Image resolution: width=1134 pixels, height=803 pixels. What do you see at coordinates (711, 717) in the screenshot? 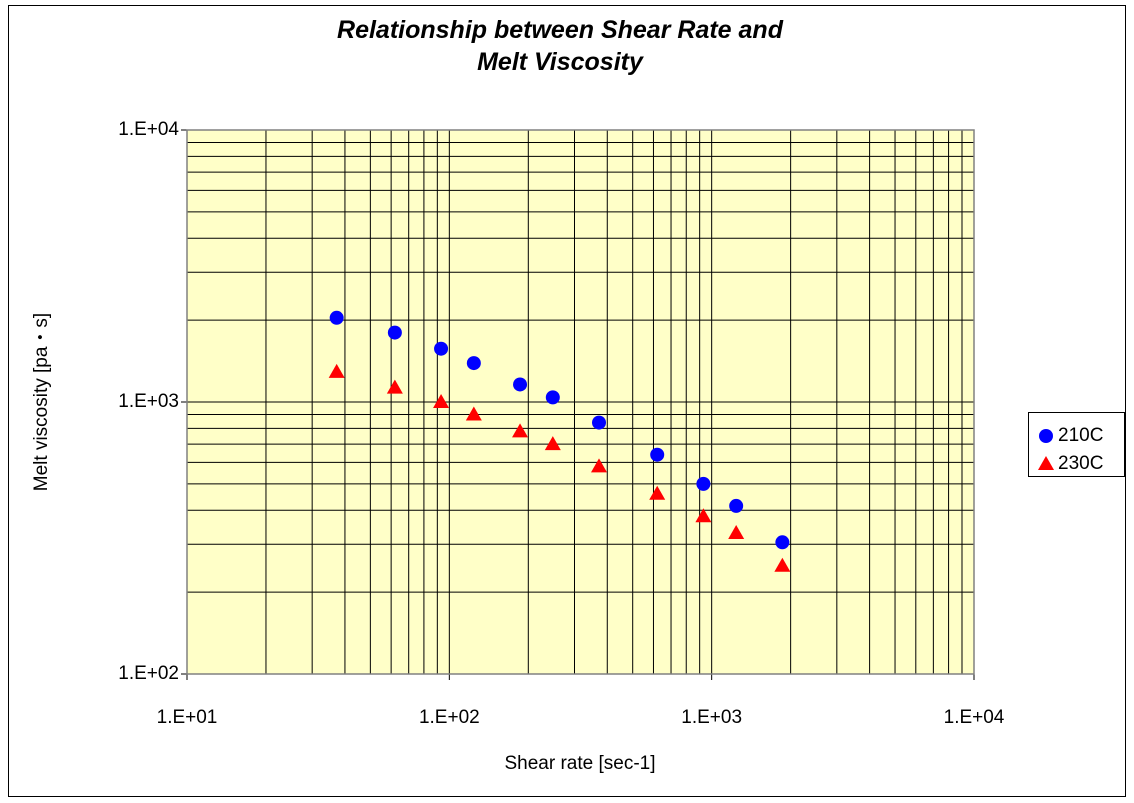
I see `x-tick-label: 1.E+03` at bounding box center [711, 717].